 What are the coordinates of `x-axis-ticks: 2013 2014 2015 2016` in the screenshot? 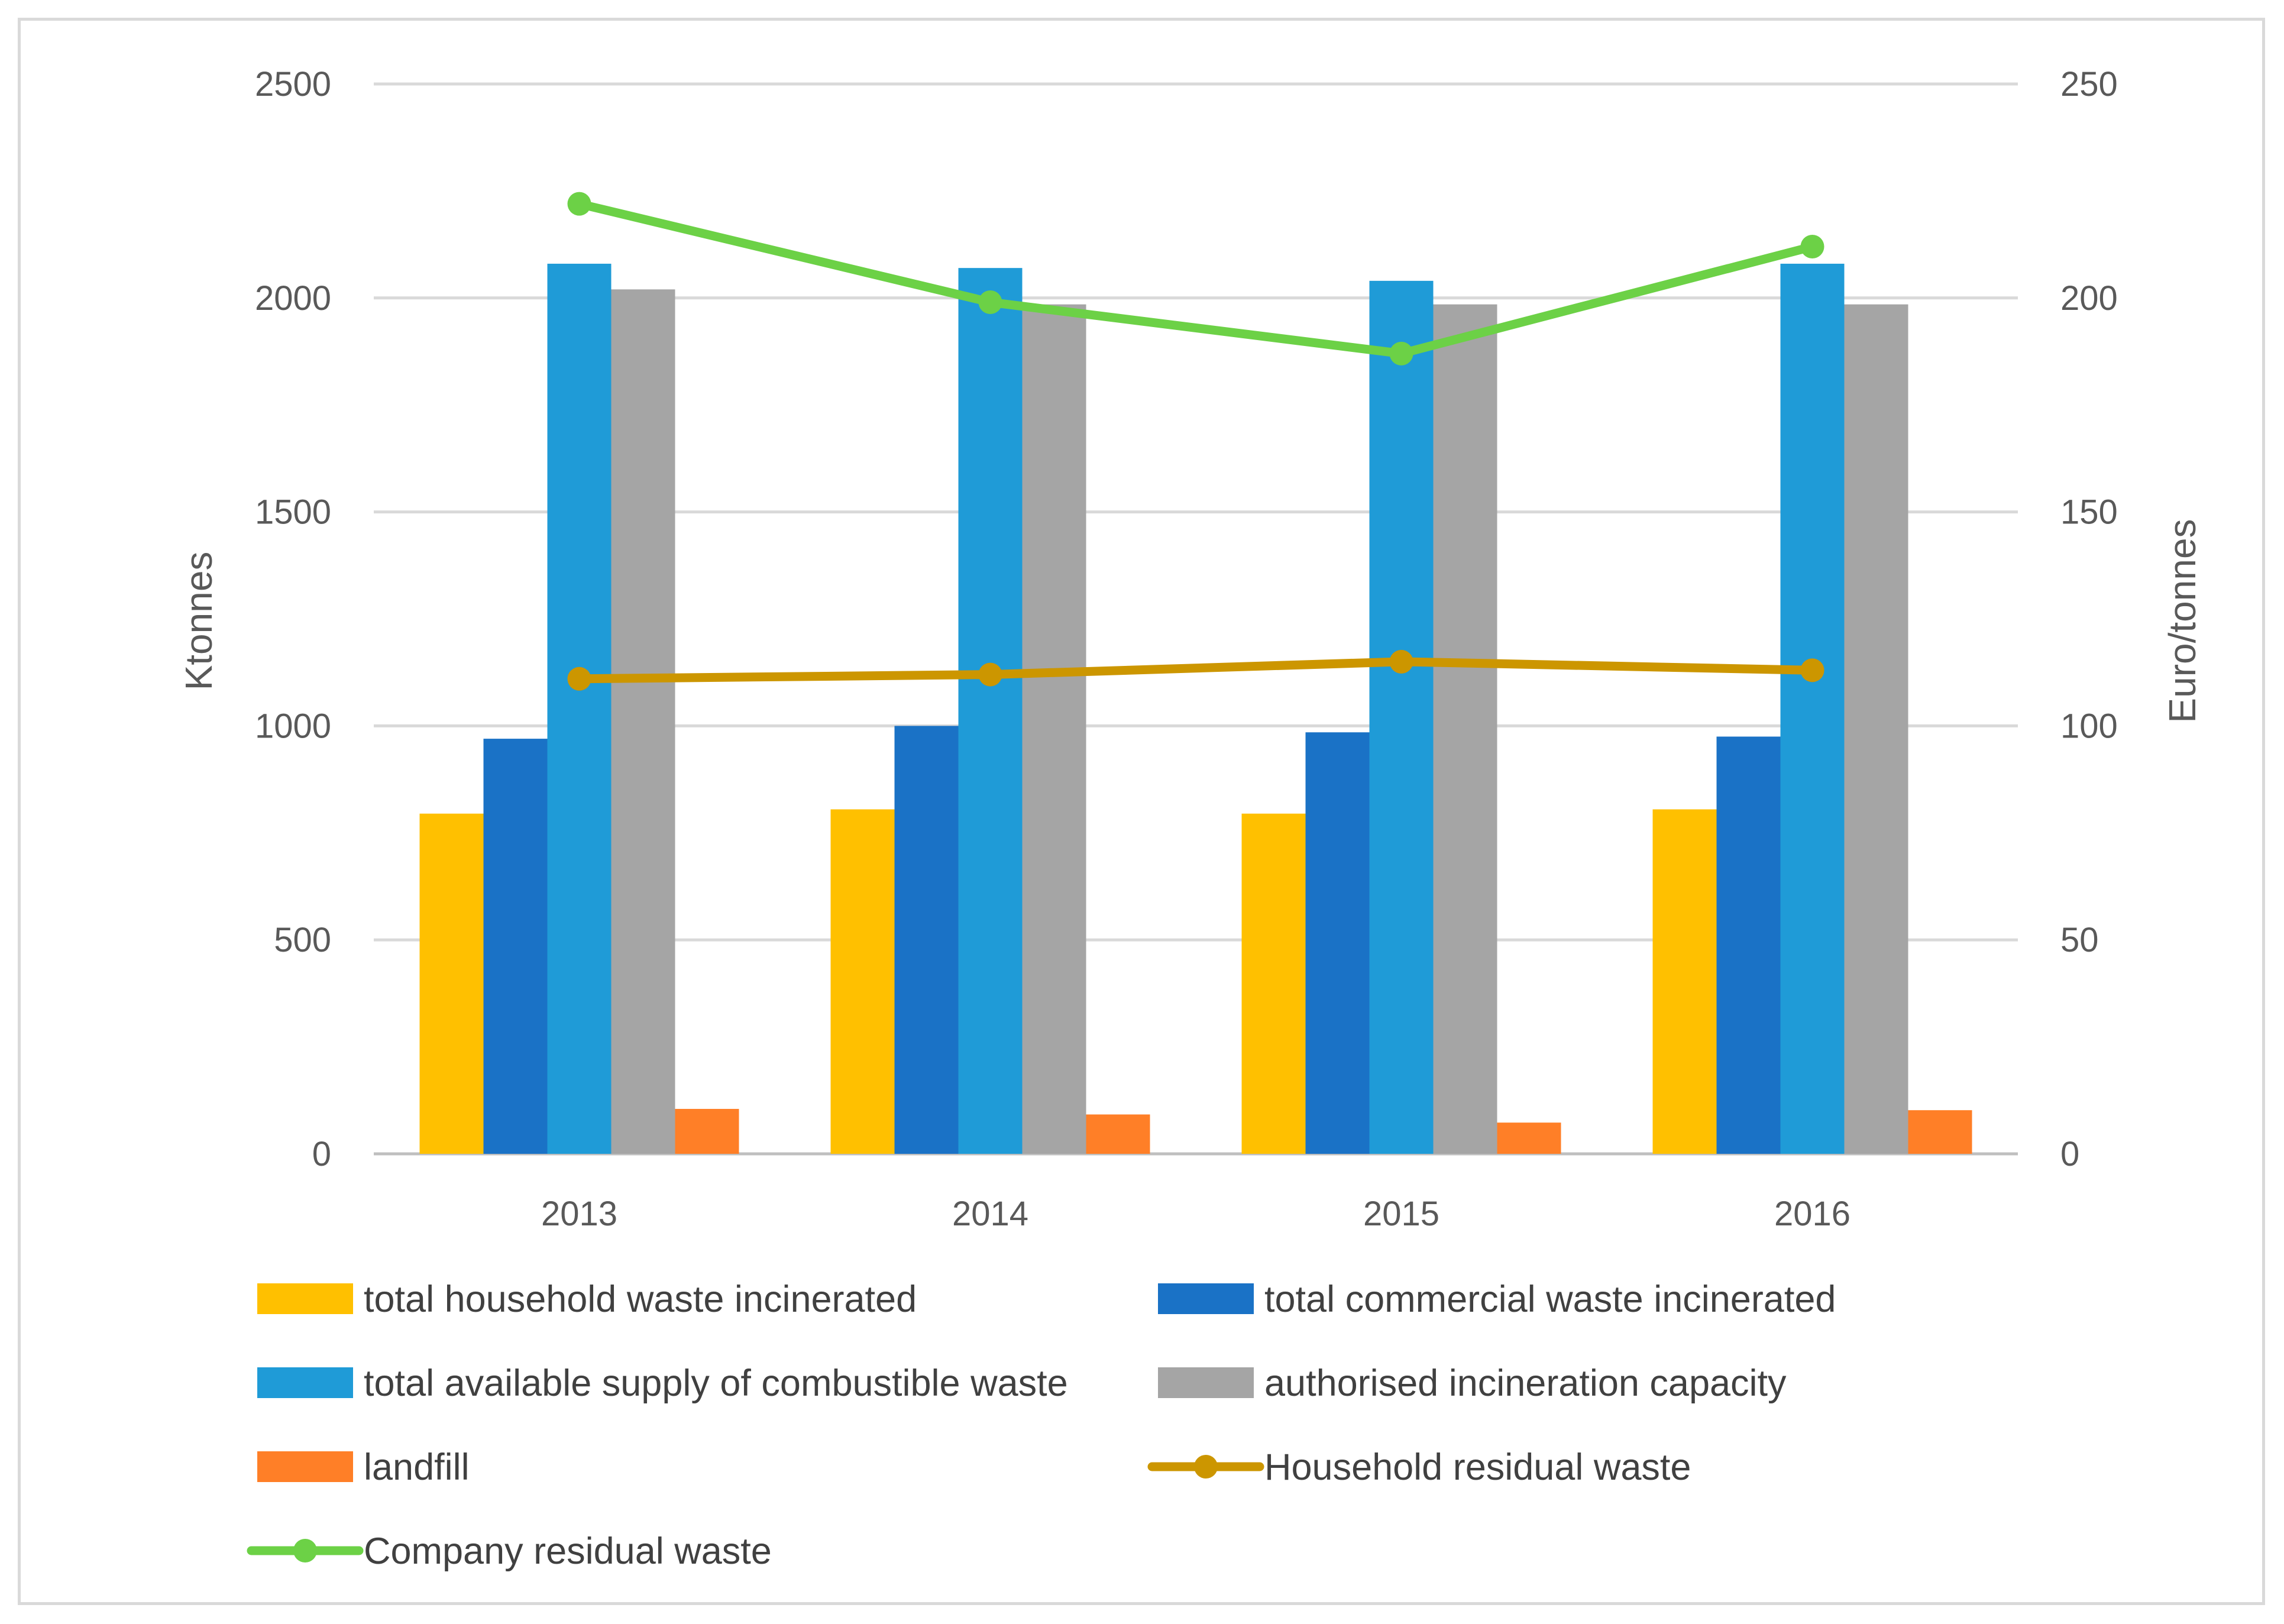 It's located at (1196, 1214).